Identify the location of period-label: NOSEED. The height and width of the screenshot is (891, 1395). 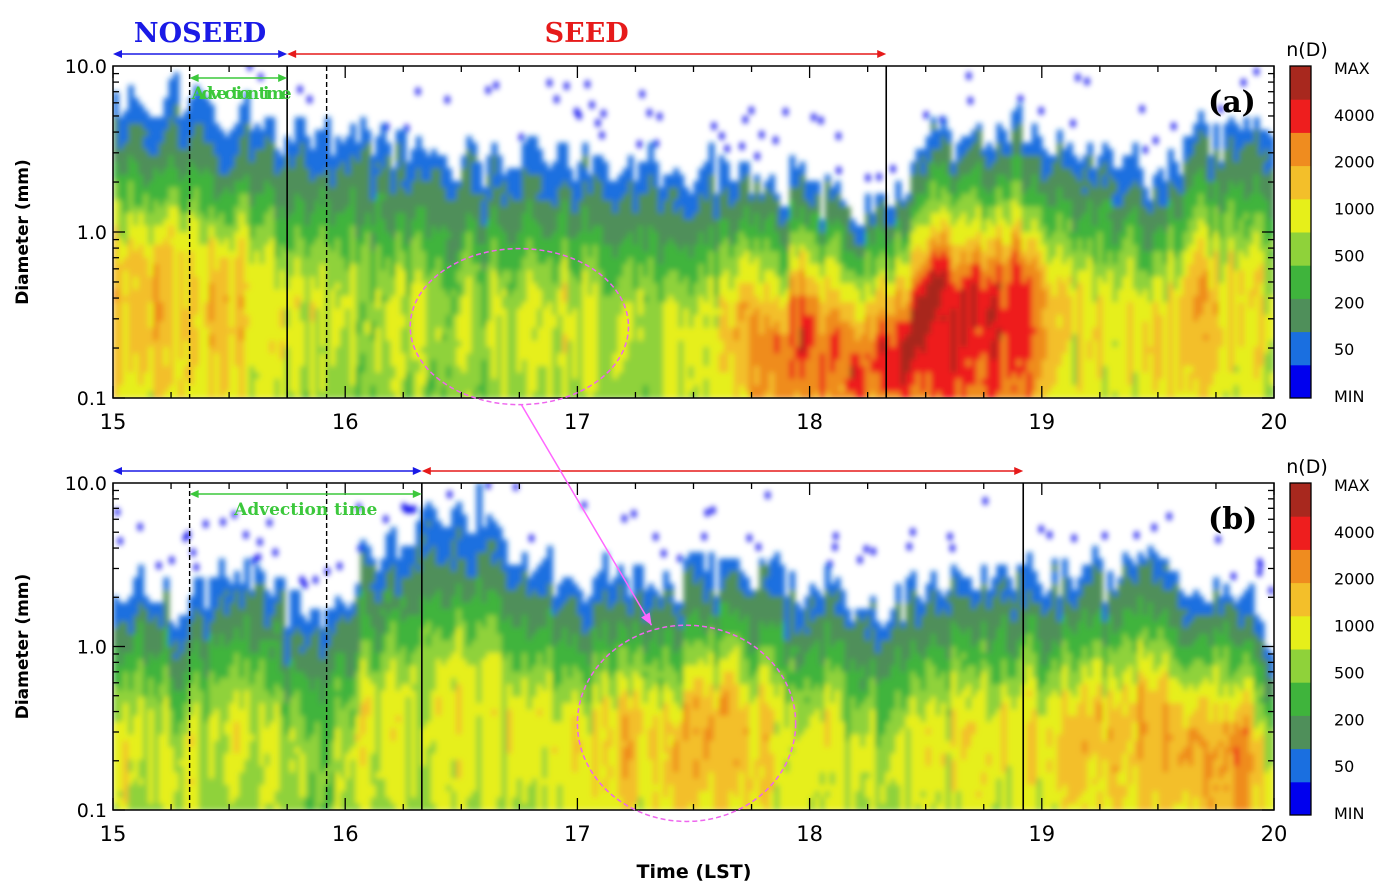
(200, 33).